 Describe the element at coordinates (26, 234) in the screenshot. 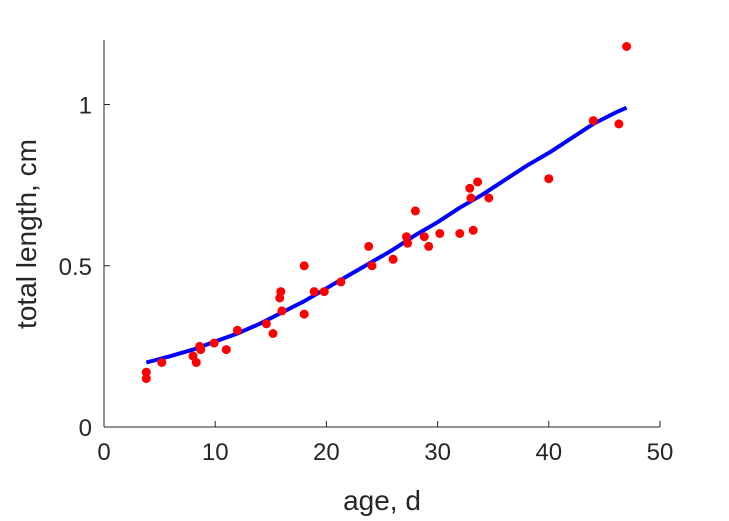

I see `y-axis-label: total length, cm` at that location.